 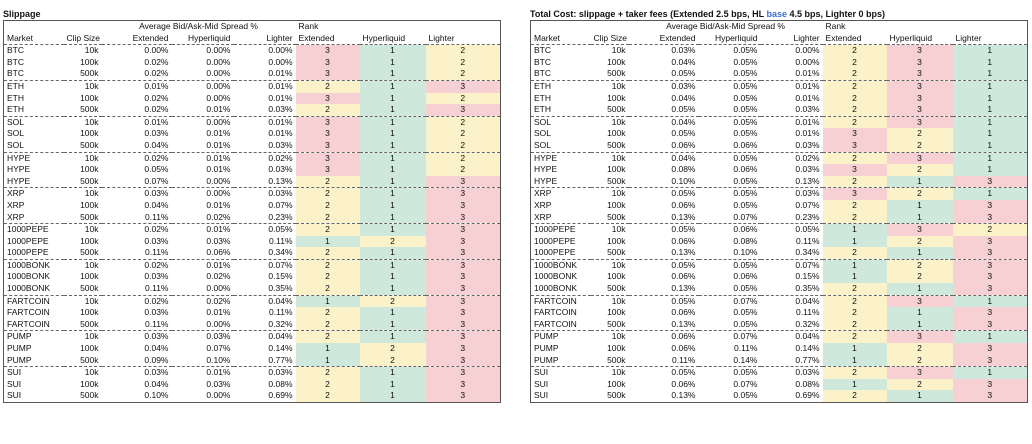 What do you see at coordinates (33, 372) in the screenshot?
I see `market-cell: SUI` at bounding box center [33, 372].